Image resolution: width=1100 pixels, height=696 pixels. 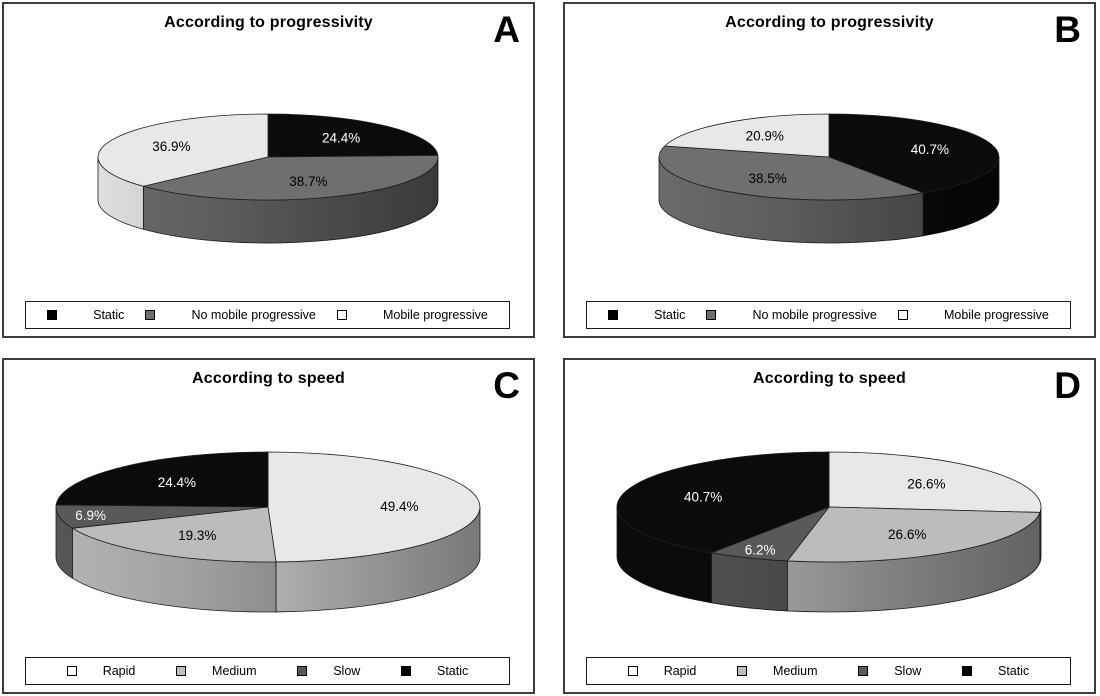 I want to click on slice-percent-label: 19.3%, so click(x=197, y=535).